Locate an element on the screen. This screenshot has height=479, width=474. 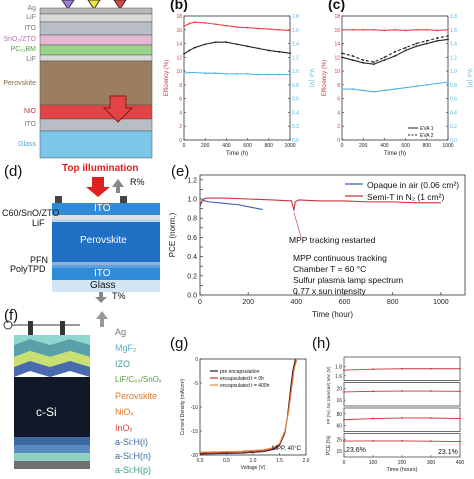
x-tick-label: 200 is located at coordinates (363, 146).